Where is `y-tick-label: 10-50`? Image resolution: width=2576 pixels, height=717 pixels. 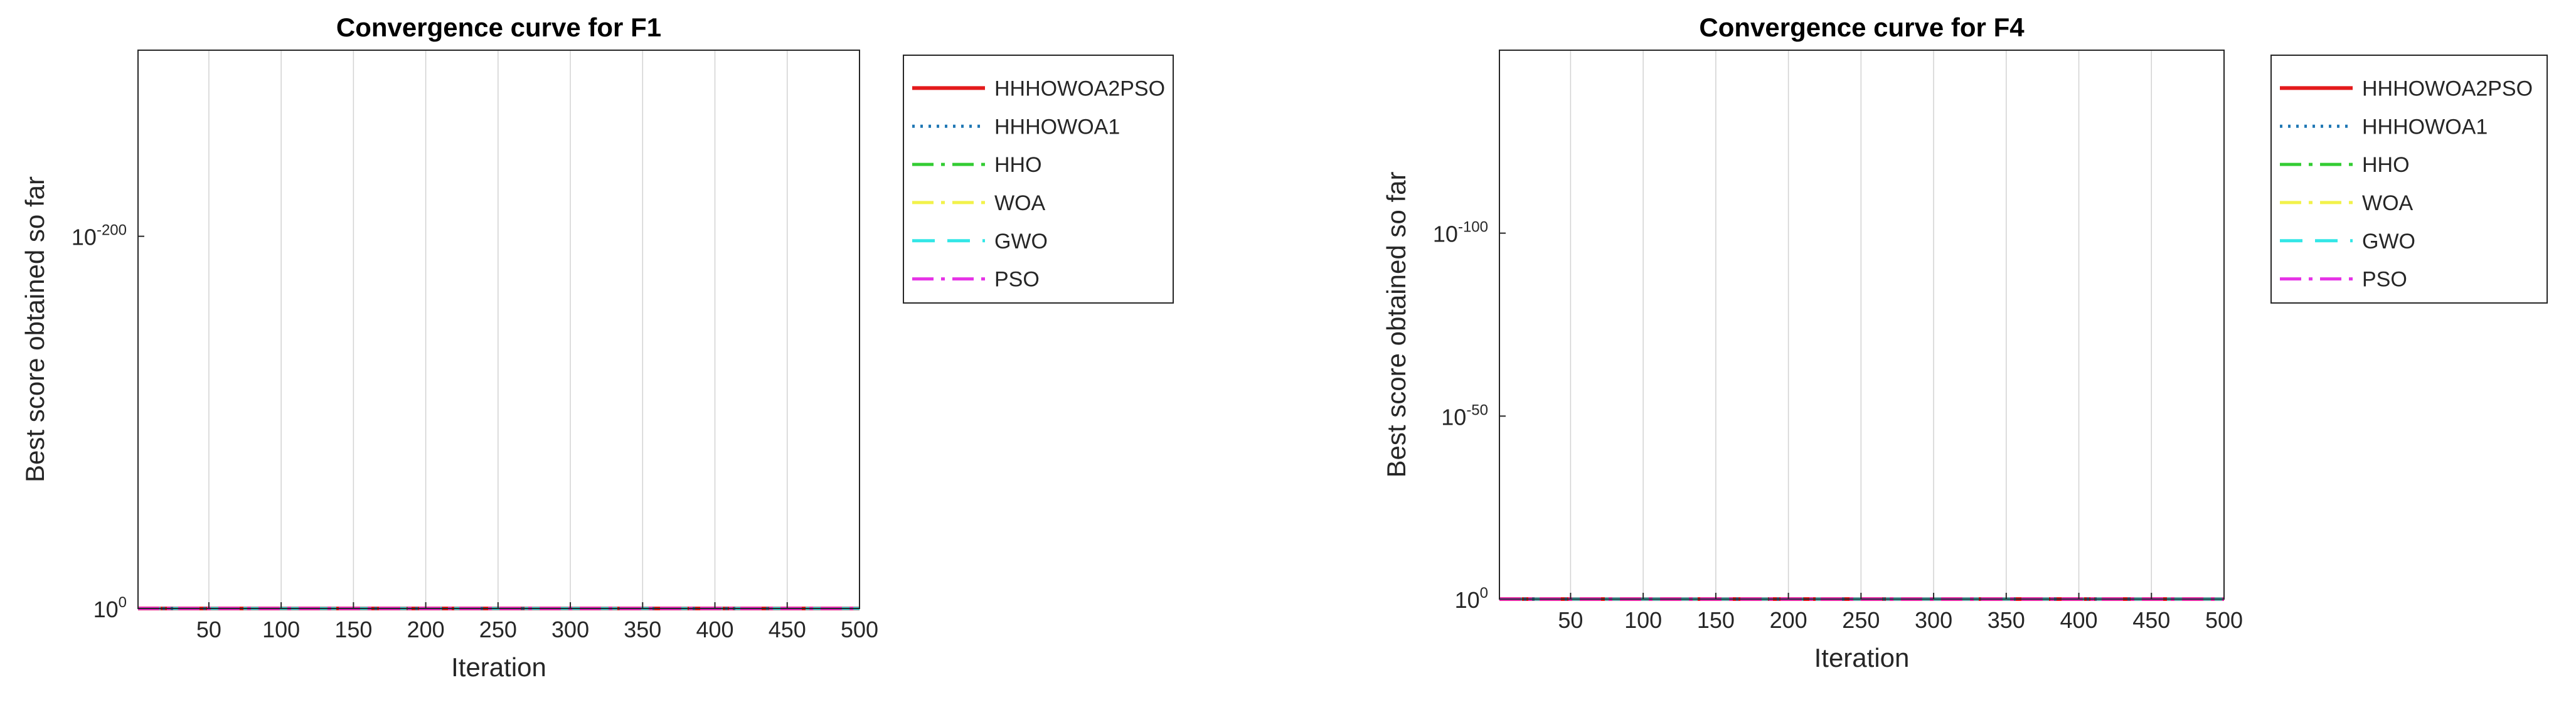
y-tick-label: 10-50 is located at coordinates (1464, 415).